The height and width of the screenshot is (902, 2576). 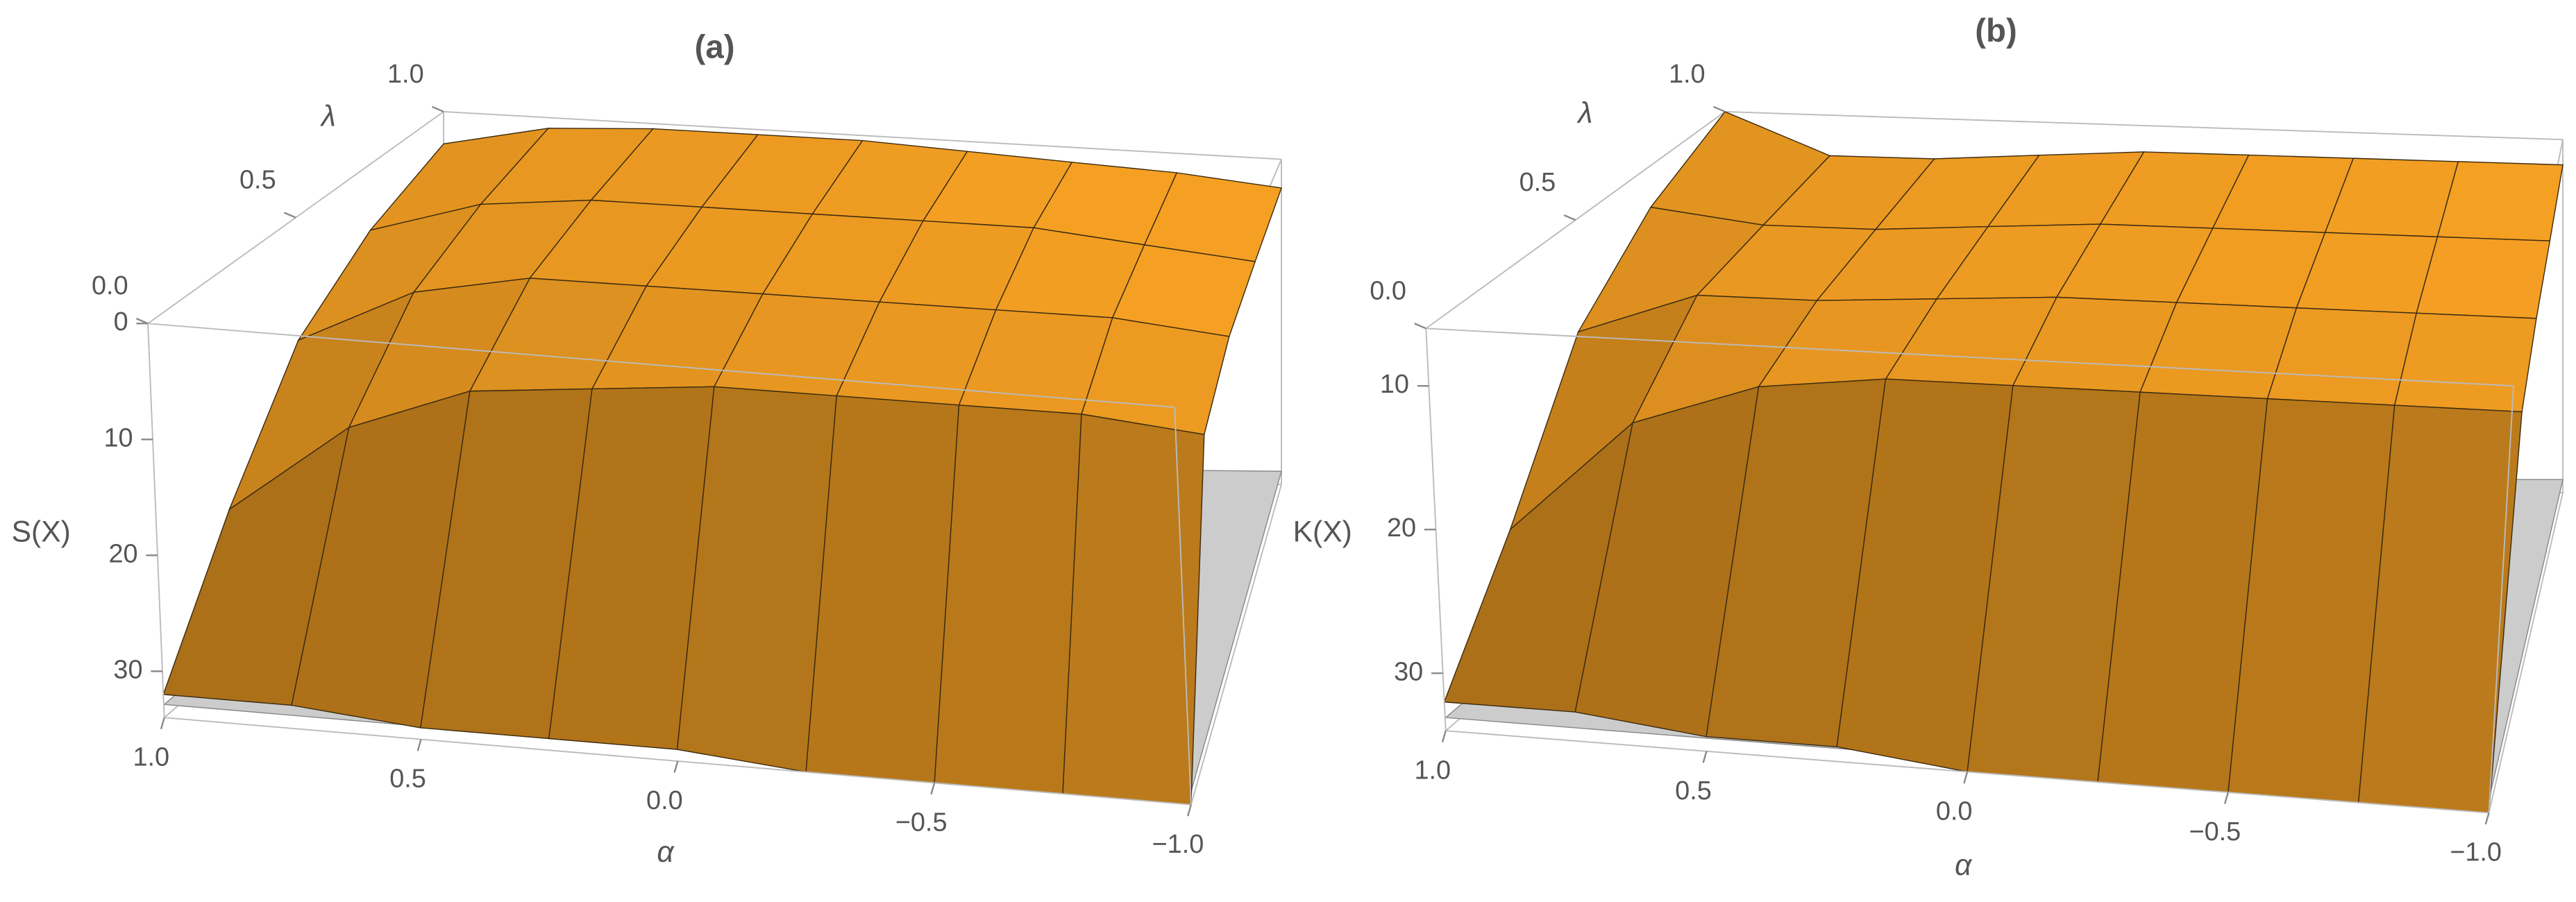 I want to click on chart-title: (a), so click(x=715, y=46).